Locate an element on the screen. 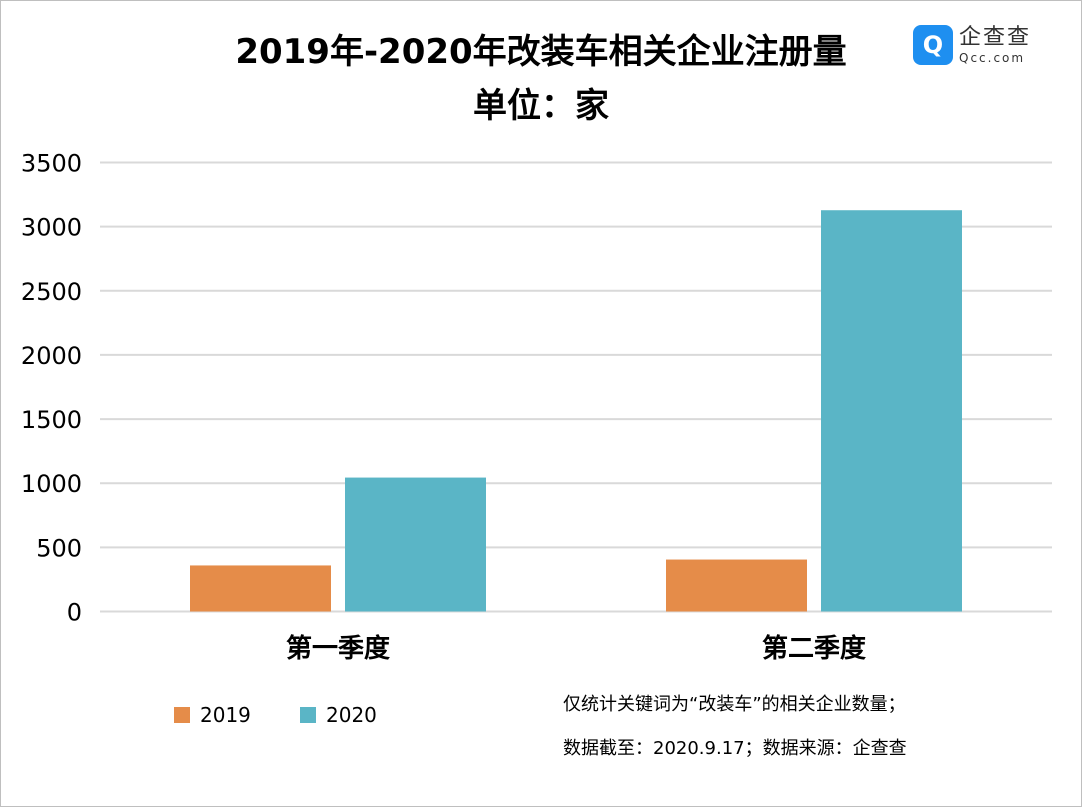  legend-label-2020: 2020 is located at coordinates (351, 715).